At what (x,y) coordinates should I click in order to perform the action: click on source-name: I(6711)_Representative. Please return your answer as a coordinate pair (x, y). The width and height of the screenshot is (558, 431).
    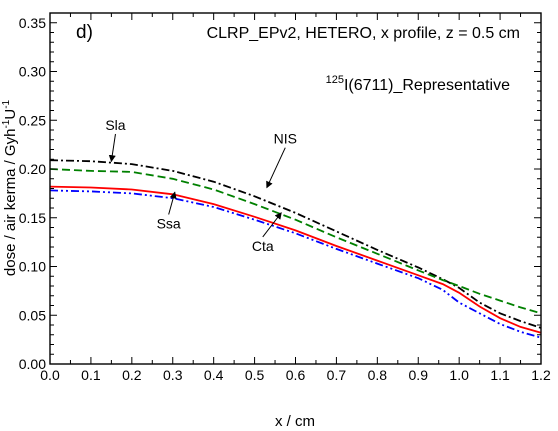
    Looking at the image, I should click on (427, 85).